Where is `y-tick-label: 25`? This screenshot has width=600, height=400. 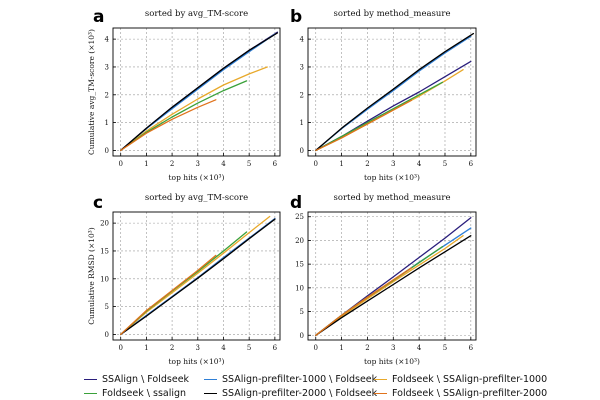 y-tick-label: 25 is located at coordinates (299, 217).